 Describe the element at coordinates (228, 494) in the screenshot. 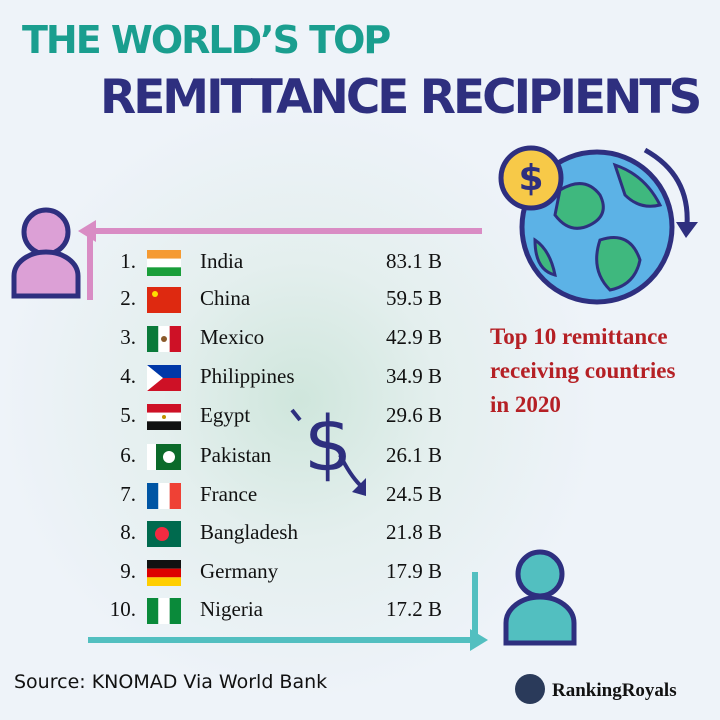

I see `country: France` at that location.